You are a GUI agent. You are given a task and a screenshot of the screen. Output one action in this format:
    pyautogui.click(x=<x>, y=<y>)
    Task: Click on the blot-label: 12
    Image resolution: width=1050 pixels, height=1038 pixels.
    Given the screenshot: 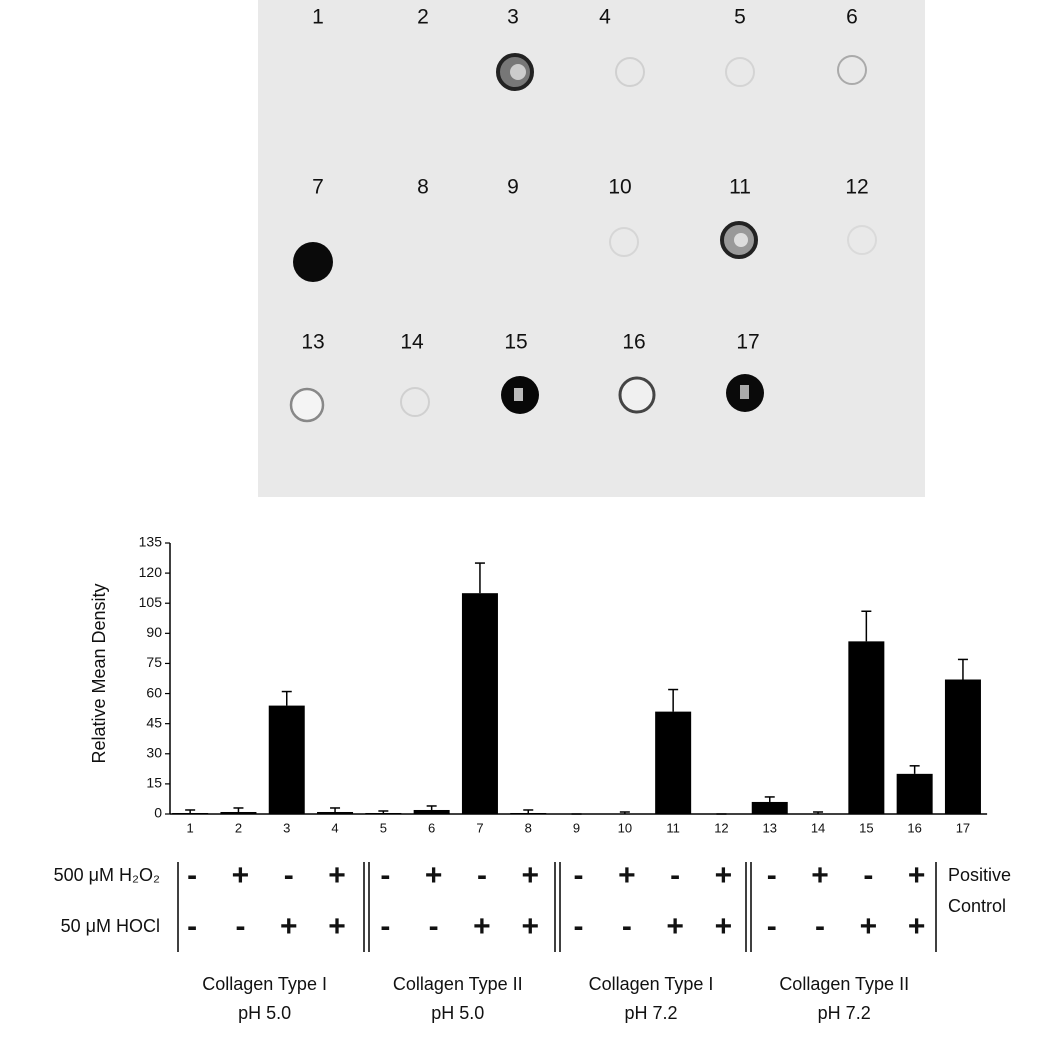 What is the action you would take?
    pyautogui.click(x=856, y=187)
    